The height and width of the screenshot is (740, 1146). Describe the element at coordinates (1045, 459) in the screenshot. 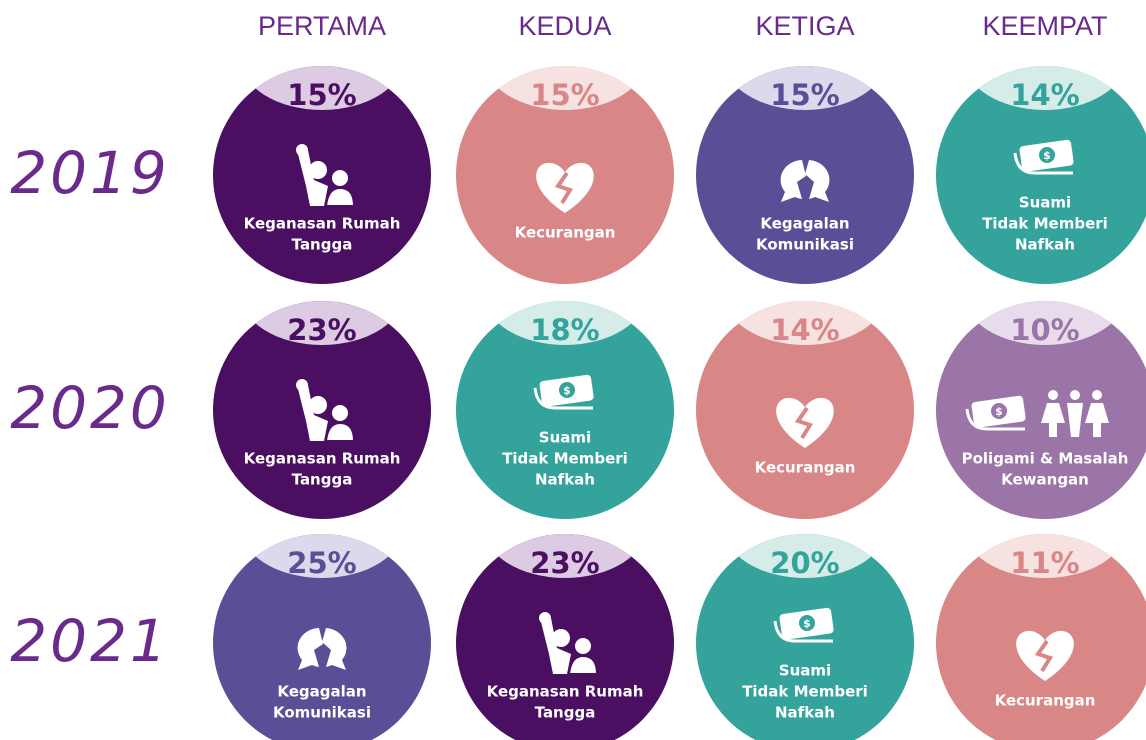

I see `cause-label: Poligami & Masalah` at that location.